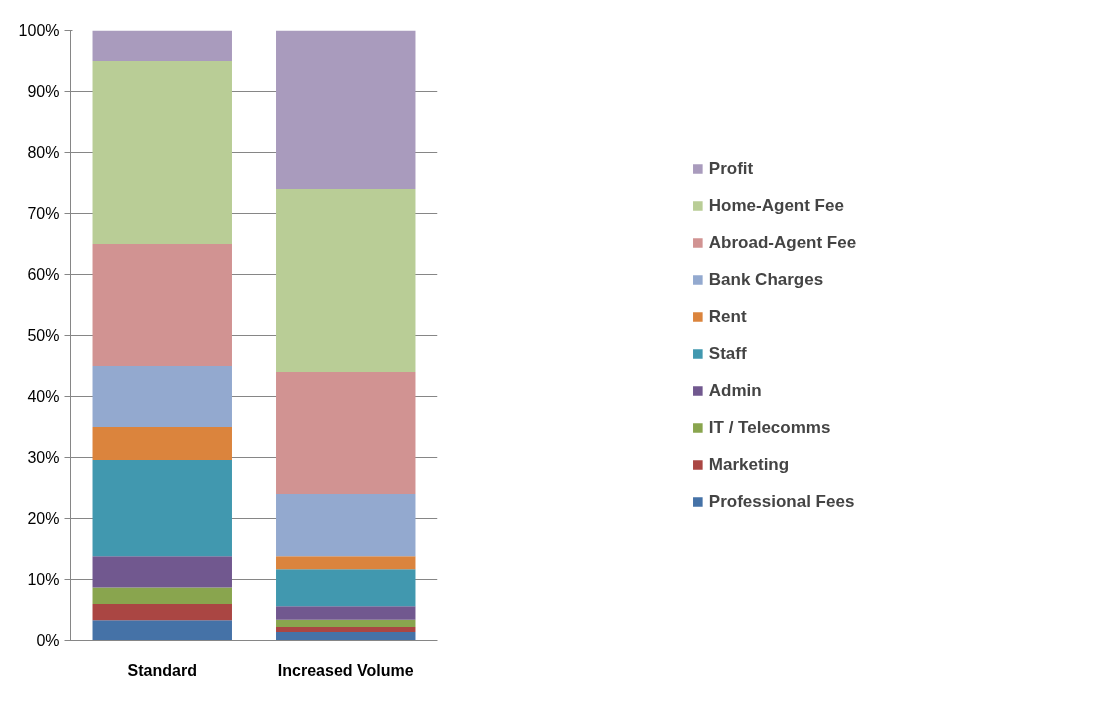 The height and width of the screenshot is (711, 1118). What do you see at coordinates (345, 670) in the screenshot?
I see `x-tick-label: Increased Volume` at bounding box center [345, 670].